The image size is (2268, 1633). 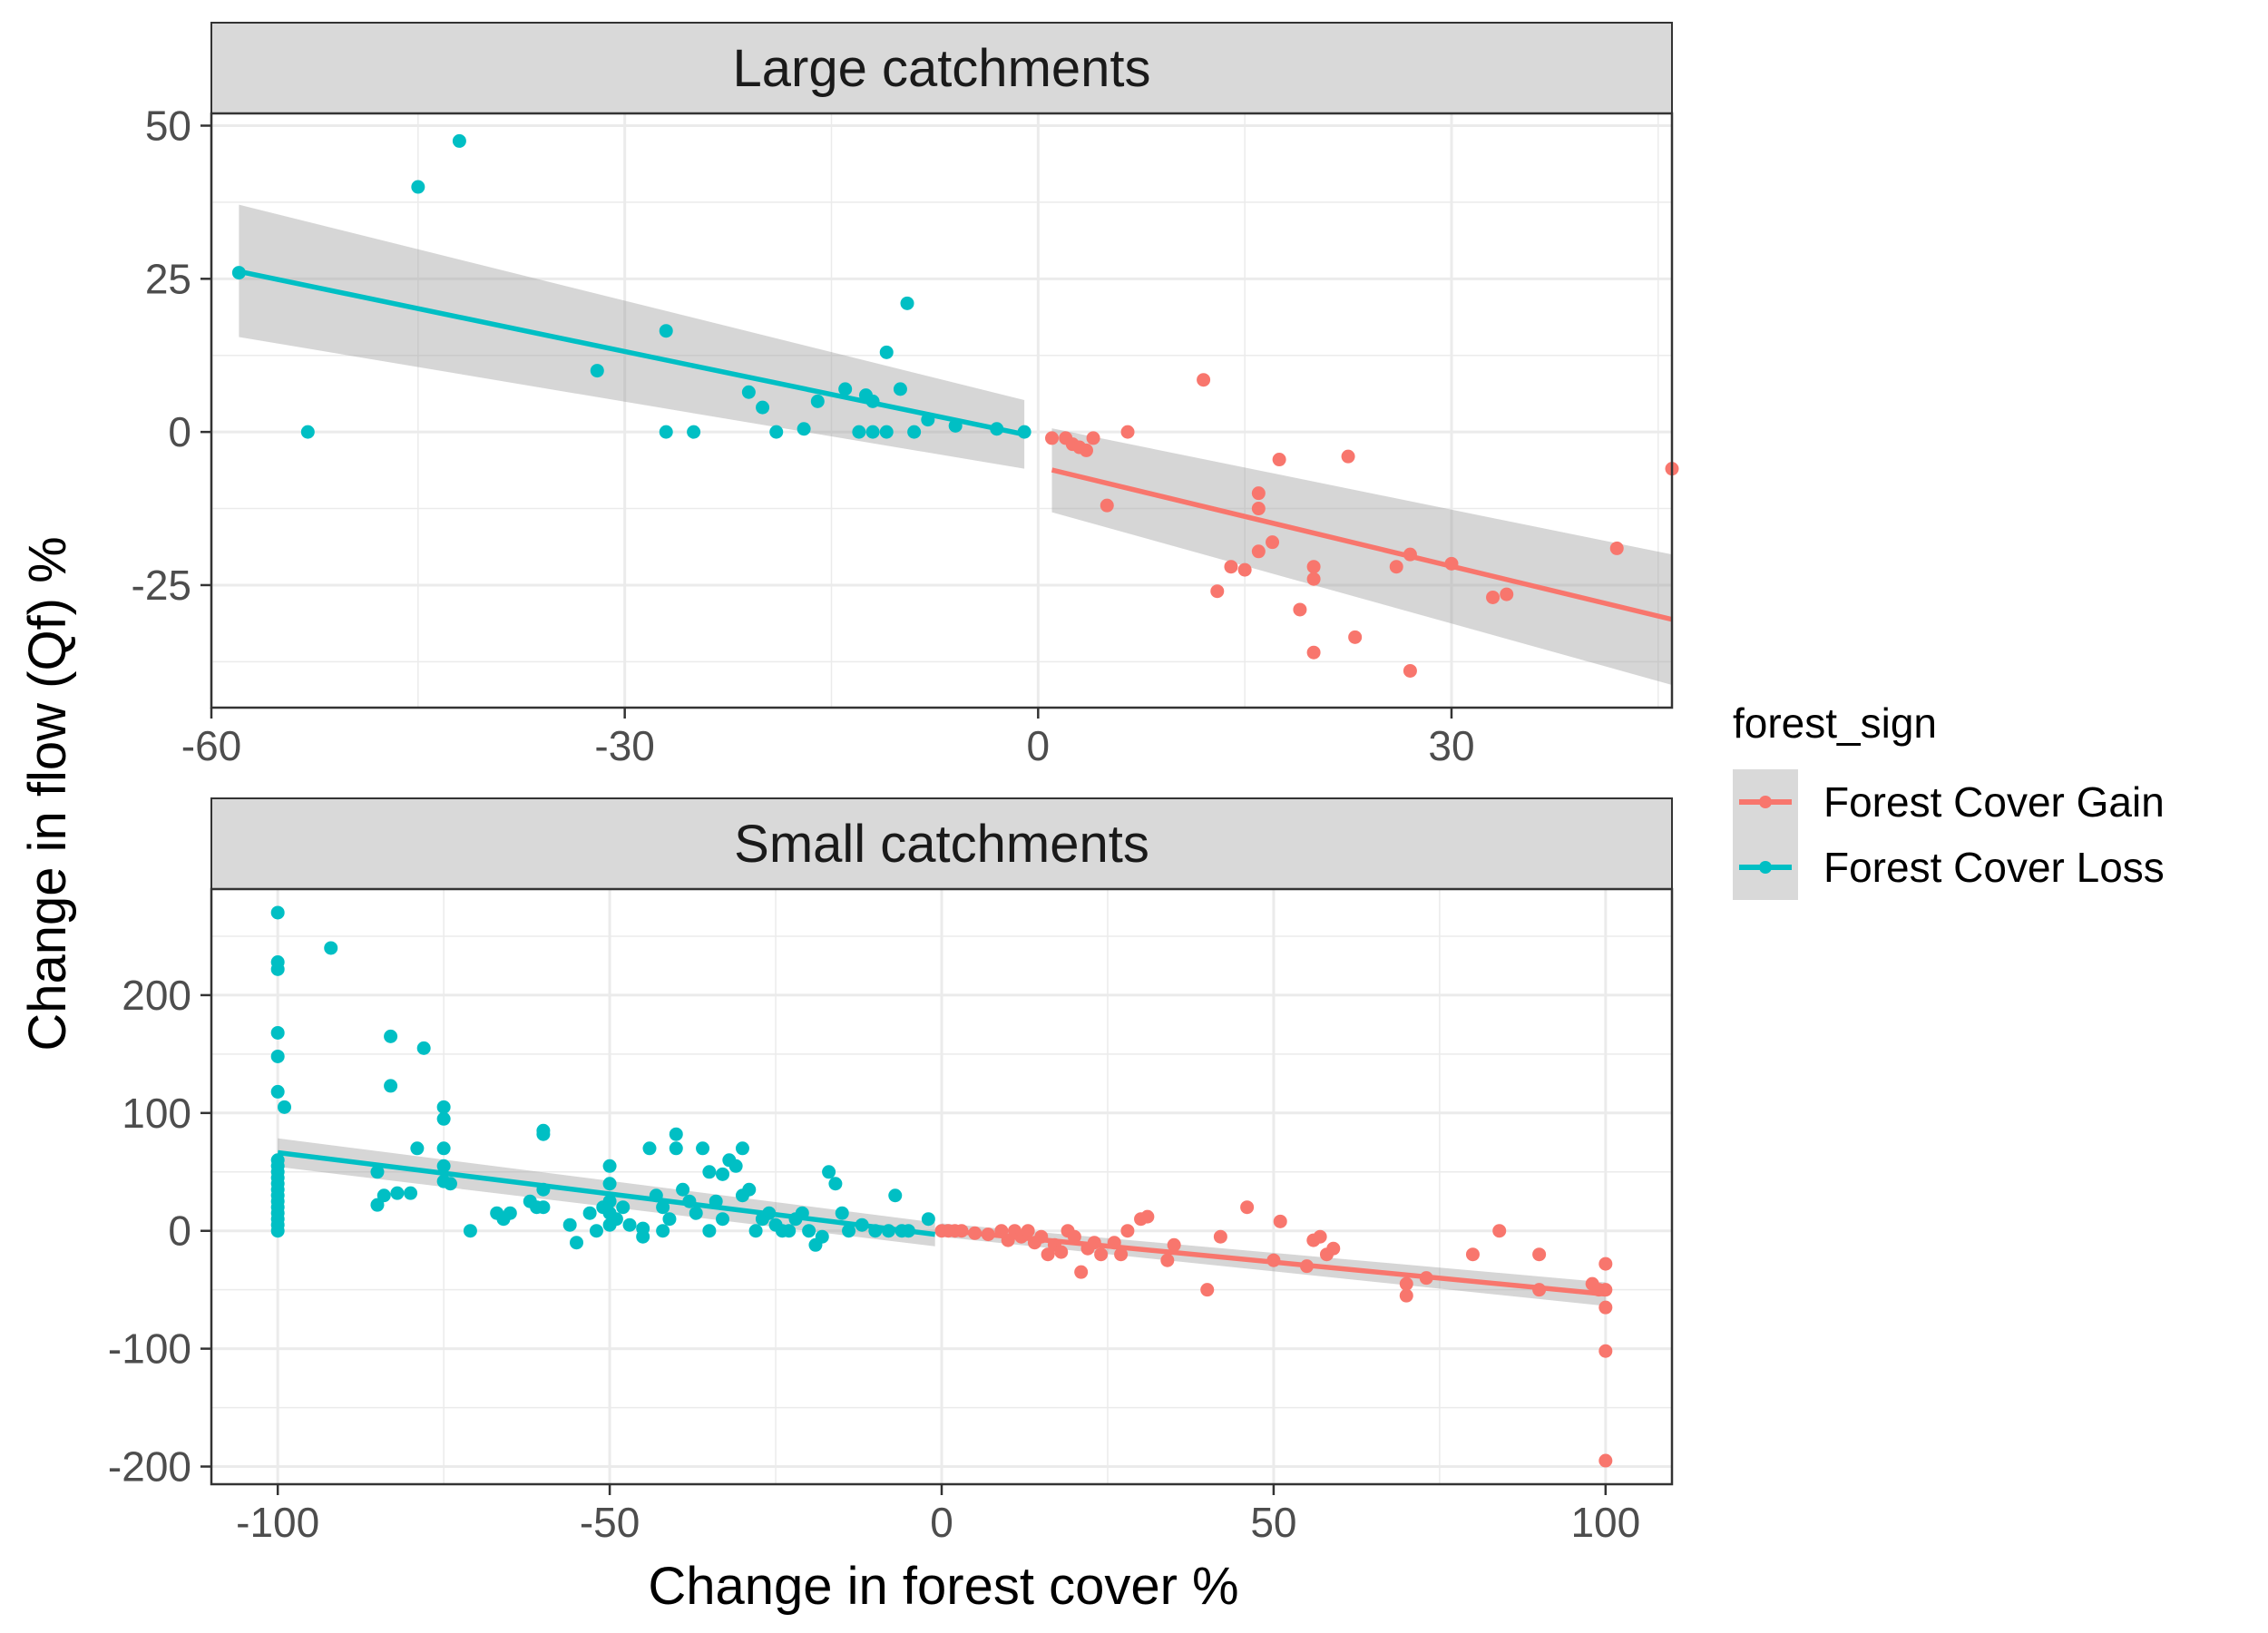 What do you see at coordinates (1766, 867) in the screenshot?
I see `legend-point-loss` at bounding box center [1766, 867].